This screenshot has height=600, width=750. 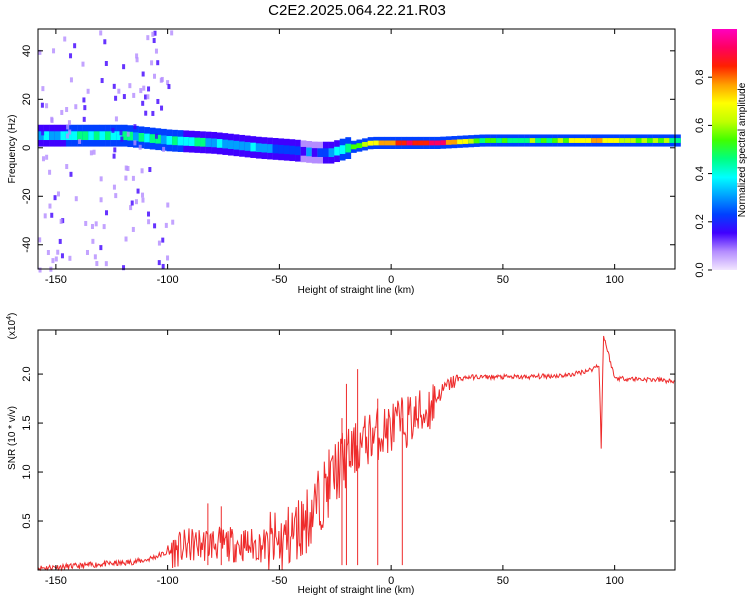 What do you see at coordinates (12, 329) in the screenshot?
I see `snr-y-multiplier-base: (x10` at bounding box center [12, 329].